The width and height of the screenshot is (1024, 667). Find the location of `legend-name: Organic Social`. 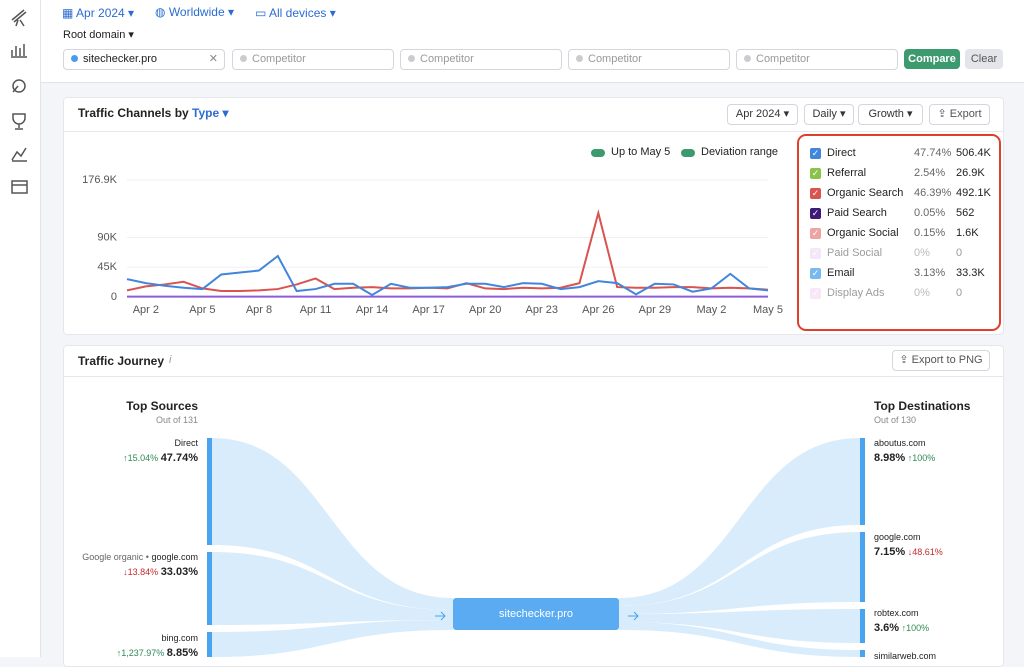

legend-name: Organic Social is located at coordinates (863, 233).